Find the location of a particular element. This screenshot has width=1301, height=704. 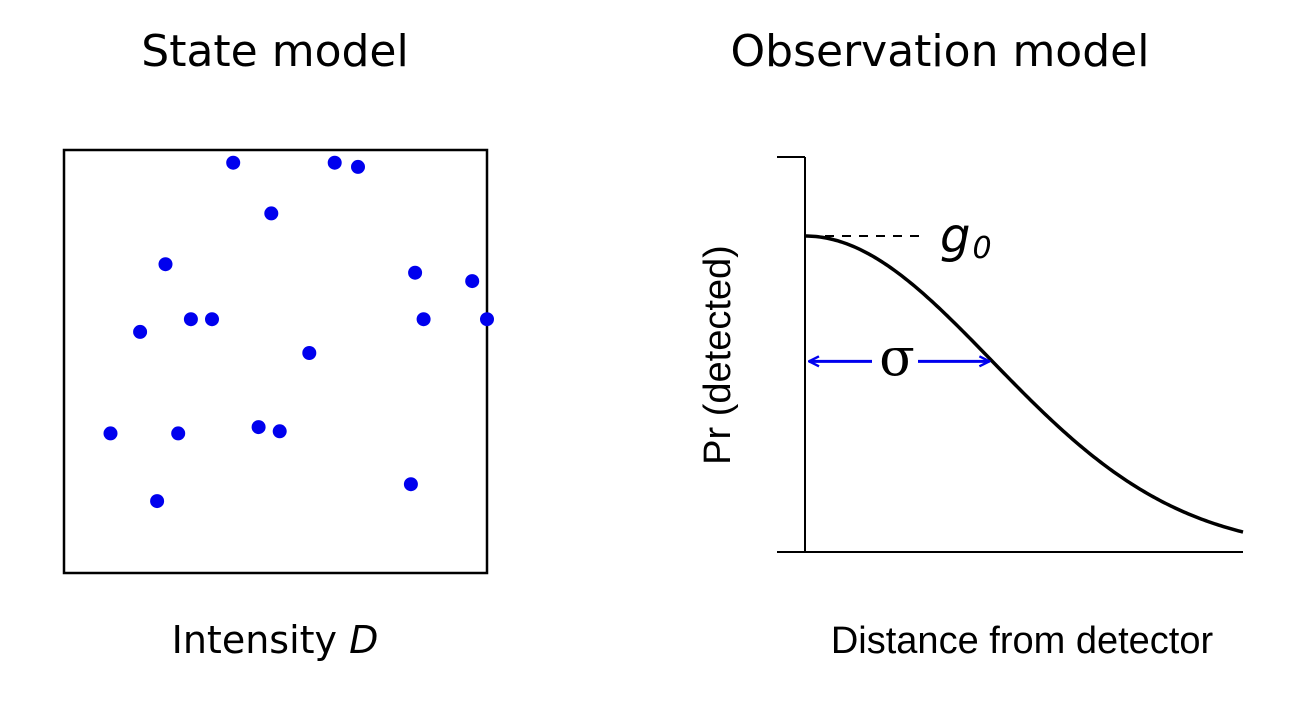

y-axis-label: Pr (detected) is located at coordinates (718, 355).